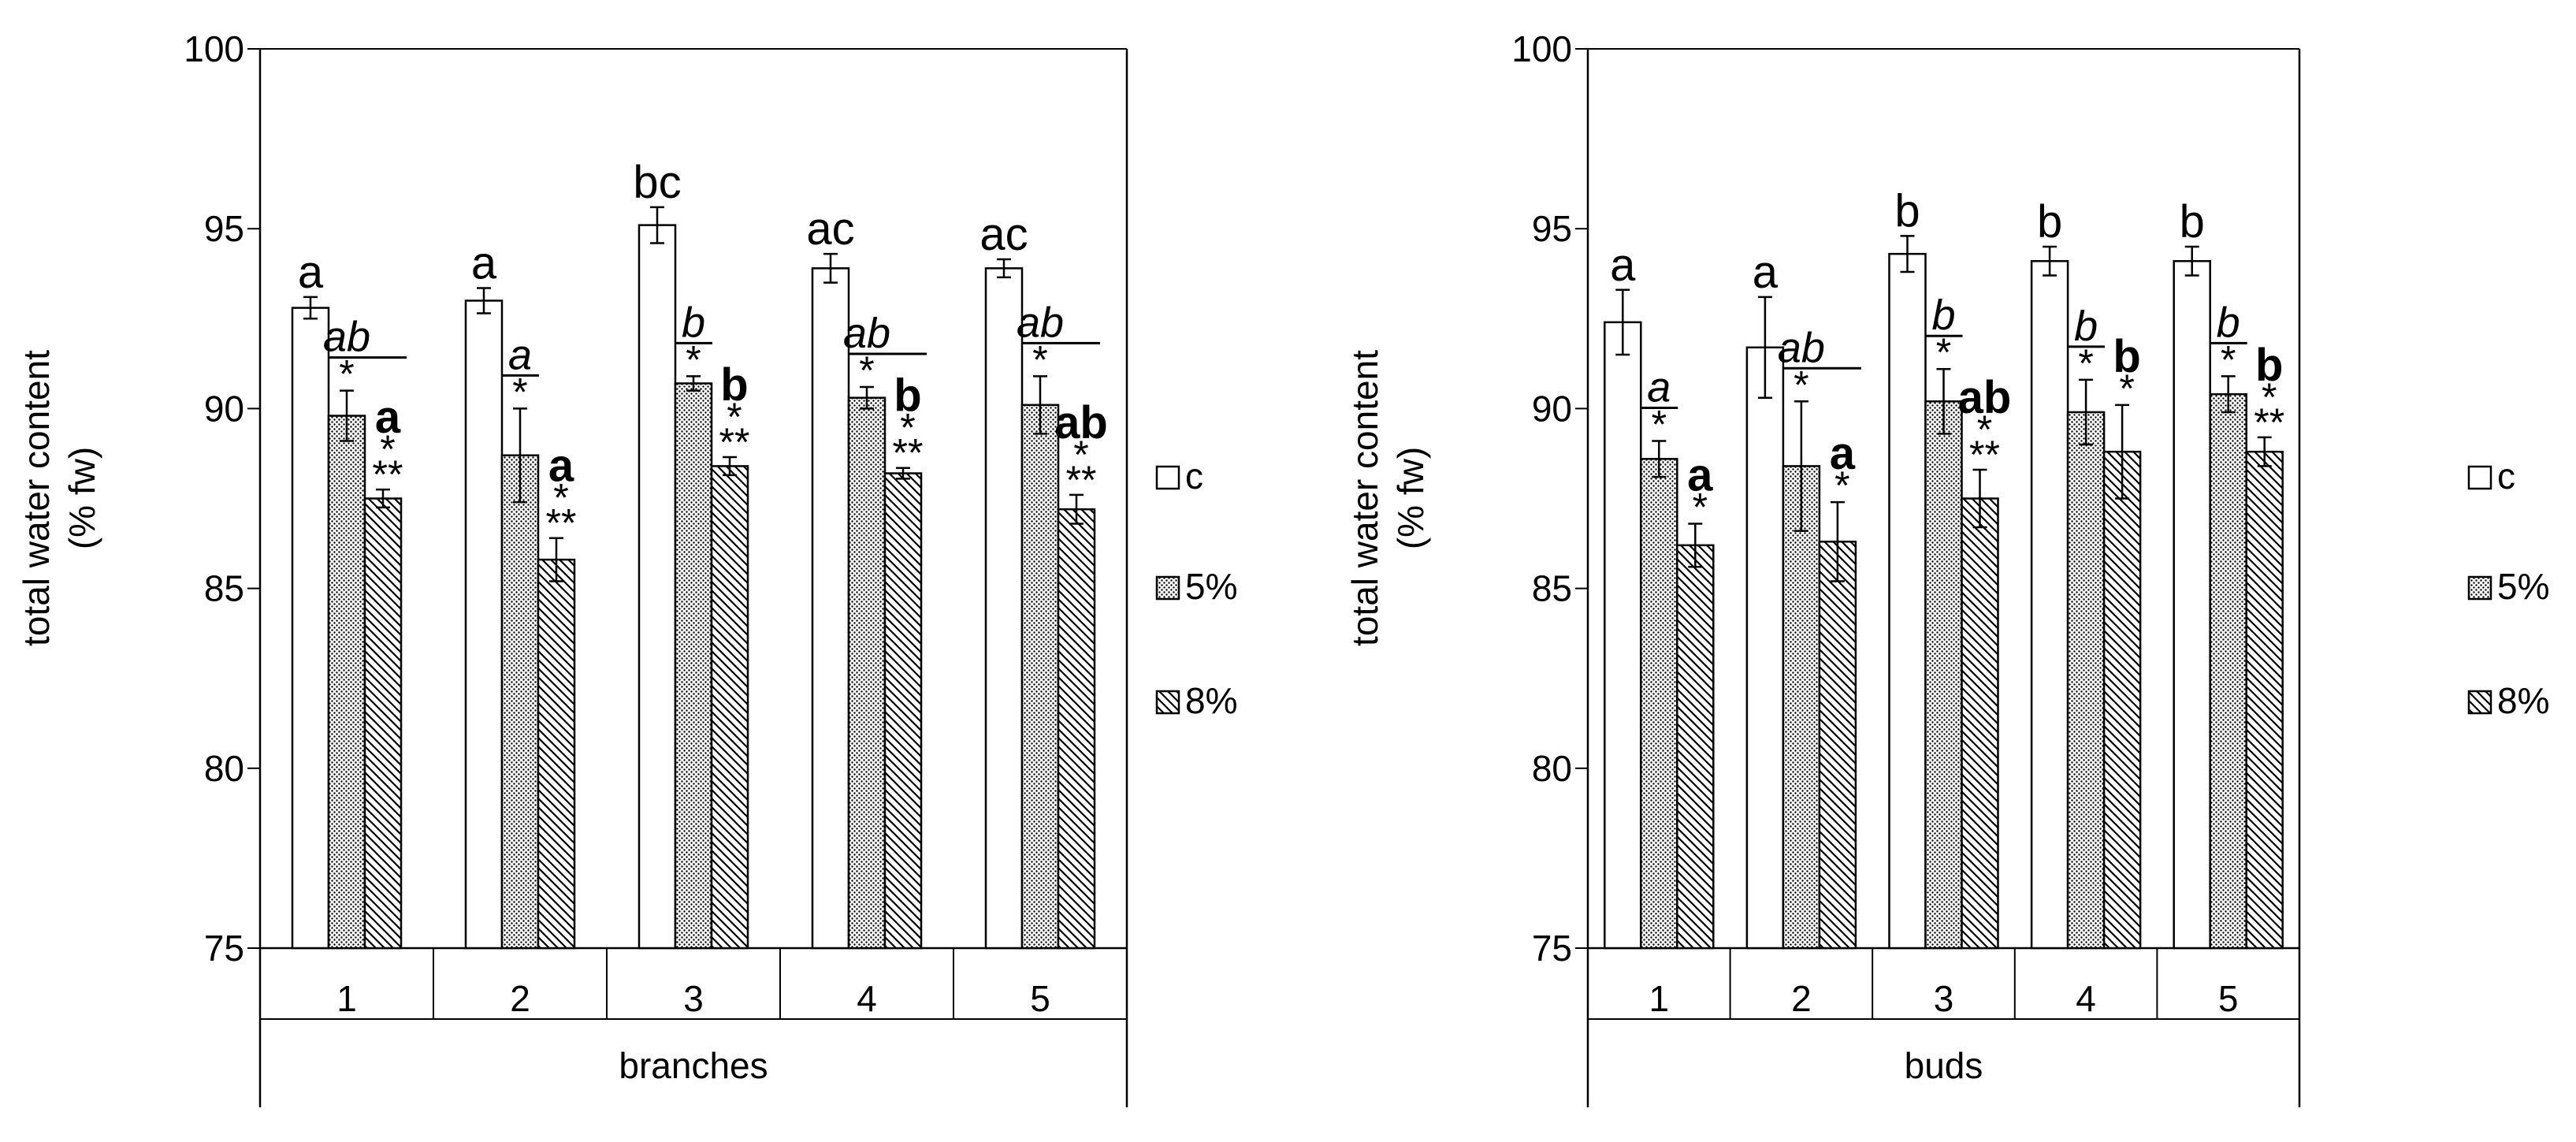  Describe the element at coordinates (1211, 700) in the screenshot. I see `legend-label: 8%` at that location.